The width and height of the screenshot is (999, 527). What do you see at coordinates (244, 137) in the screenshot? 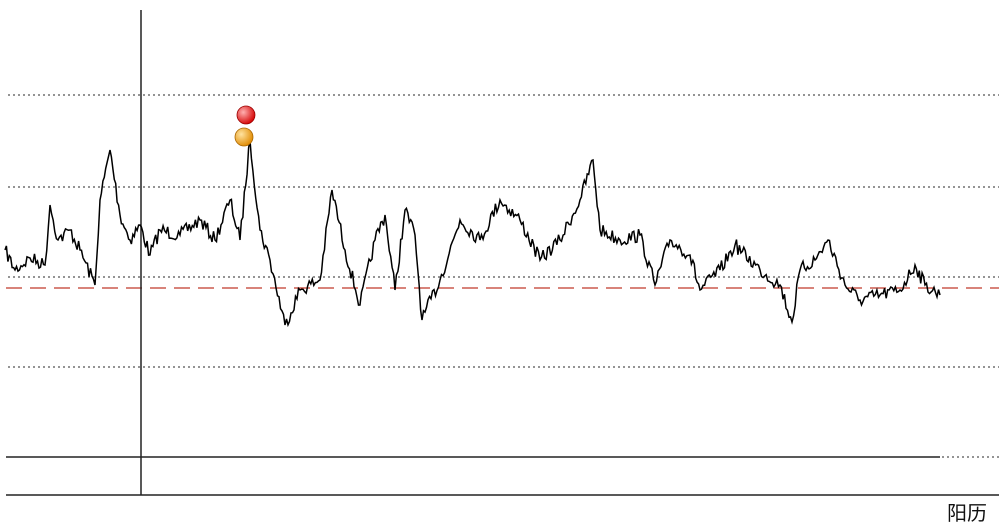
I see `marker-orange` at bounding box center [244, 137].